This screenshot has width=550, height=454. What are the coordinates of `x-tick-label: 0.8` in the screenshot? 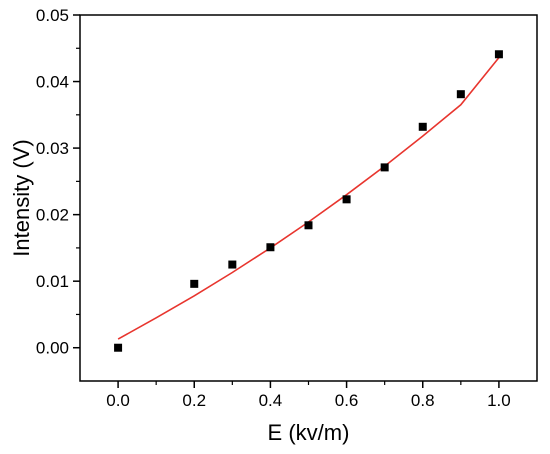 It's located at (423, 400).